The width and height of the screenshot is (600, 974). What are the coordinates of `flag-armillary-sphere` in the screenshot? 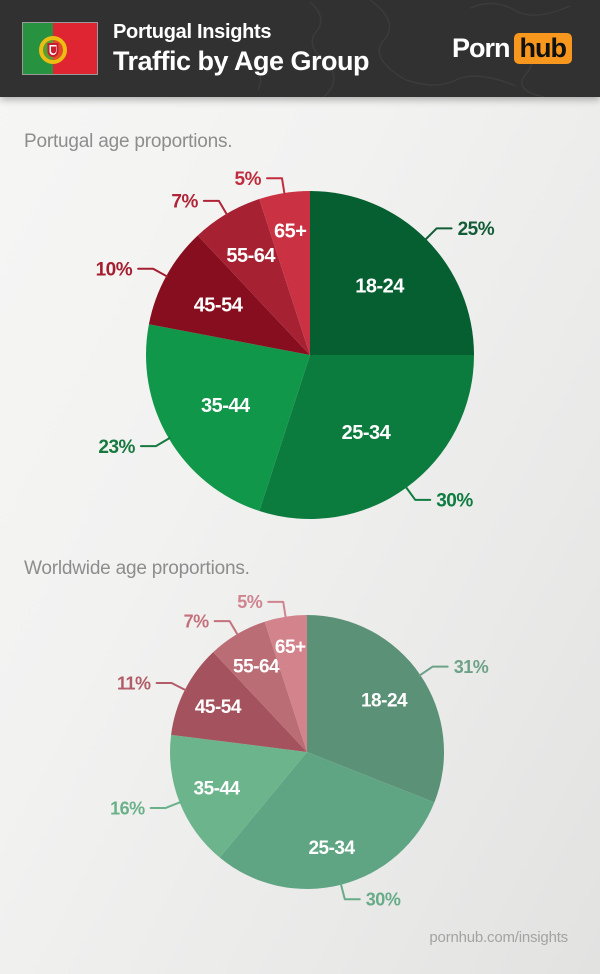 It's located at (53, 49).